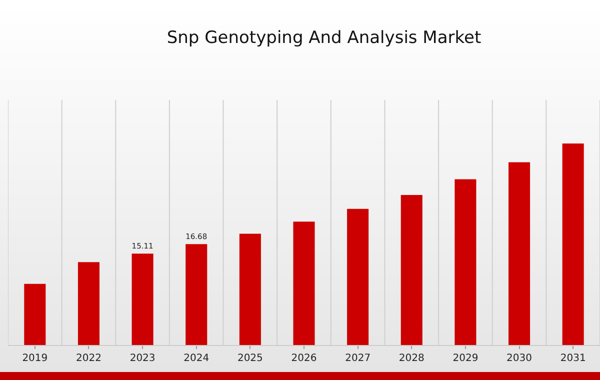 Image resolution: width=600 pixels, height=380 pixels. I want to click on x-tick-label: 2019, so click(35, 358).